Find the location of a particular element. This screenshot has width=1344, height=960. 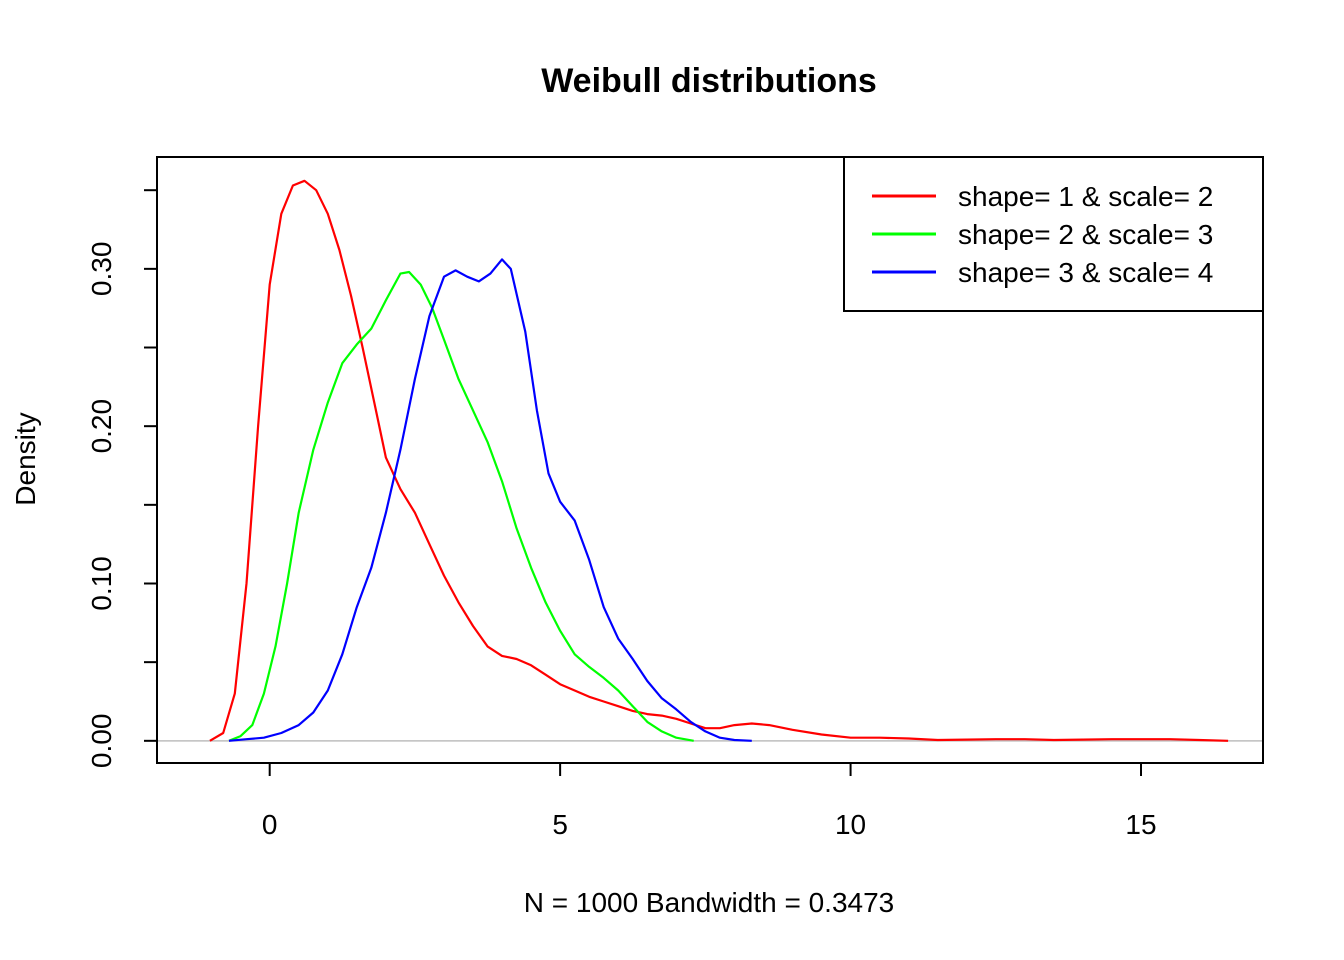

x-tick-label: 10 is located at coordinates (850, 824).